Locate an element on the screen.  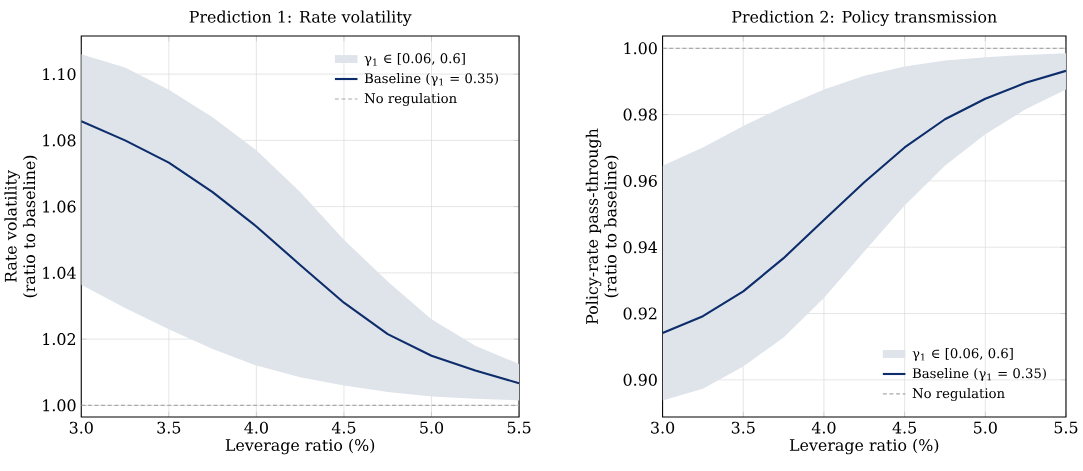
y-tick-label: 1.08 is located at coordinates (59, 140).